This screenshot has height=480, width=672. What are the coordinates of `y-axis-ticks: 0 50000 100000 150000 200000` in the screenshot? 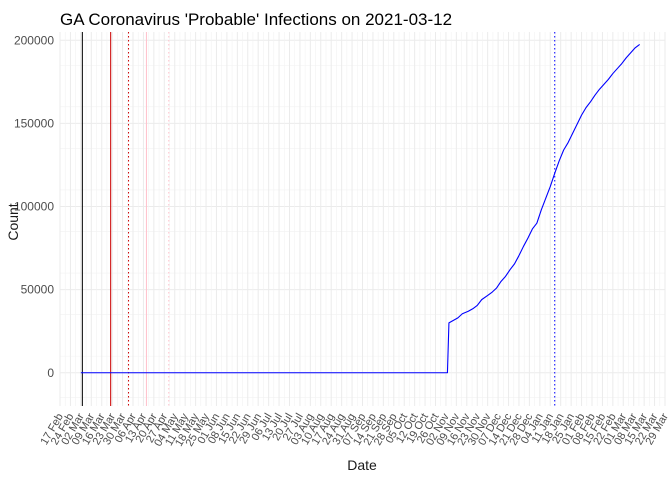 It's located at (34, 206).